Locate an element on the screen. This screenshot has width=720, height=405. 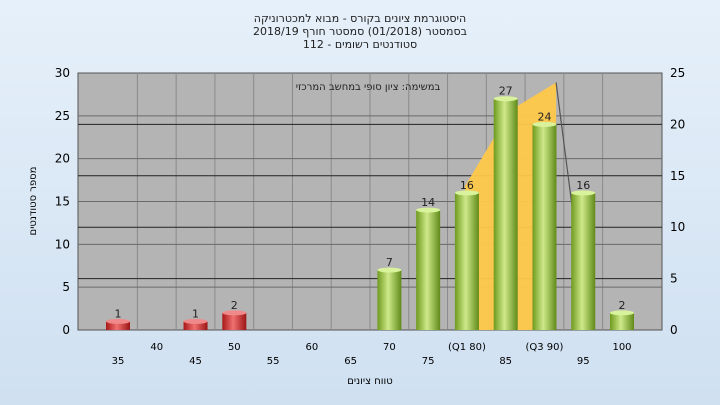
x-tick-label: 85 is located at coordinates (505, 361).